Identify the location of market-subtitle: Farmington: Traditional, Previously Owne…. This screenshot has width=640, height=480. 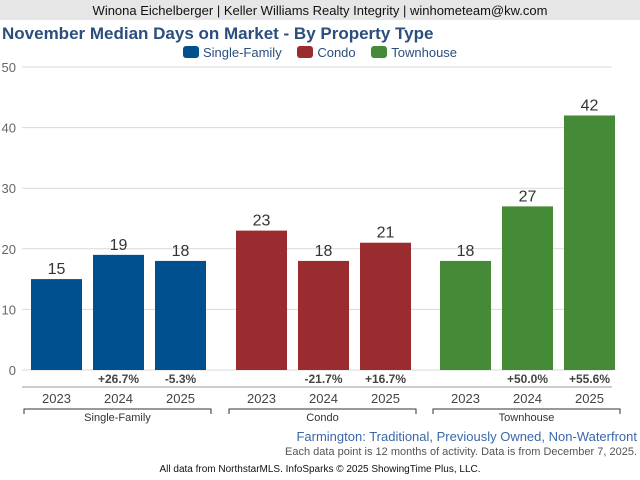
(466, 436).